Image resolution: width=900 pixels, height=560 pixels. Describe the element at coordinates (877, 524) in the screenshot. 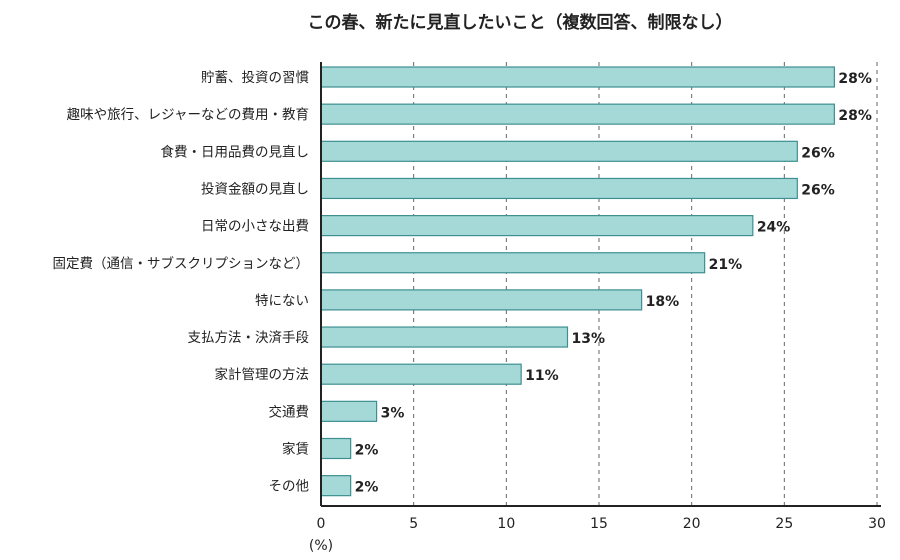

I see `x-tick-label: 30` at that location.